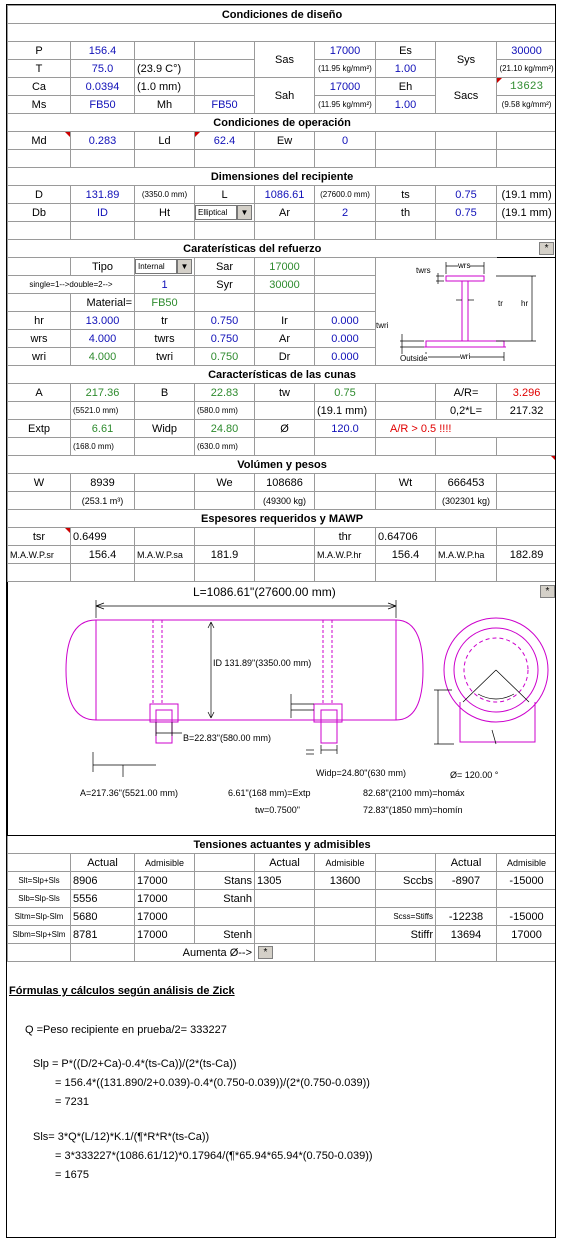 The height and width of the screenshot is (1242, 561). What do you see at coordinates (265, 952) in the screenshot?
I see `aumenta-button: *` at bounding box center [265, 952].